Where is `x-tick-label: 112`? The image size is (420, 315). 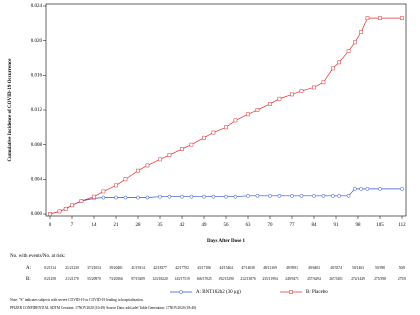 x-tick-label: 112 is located at coordinates (402, 225).